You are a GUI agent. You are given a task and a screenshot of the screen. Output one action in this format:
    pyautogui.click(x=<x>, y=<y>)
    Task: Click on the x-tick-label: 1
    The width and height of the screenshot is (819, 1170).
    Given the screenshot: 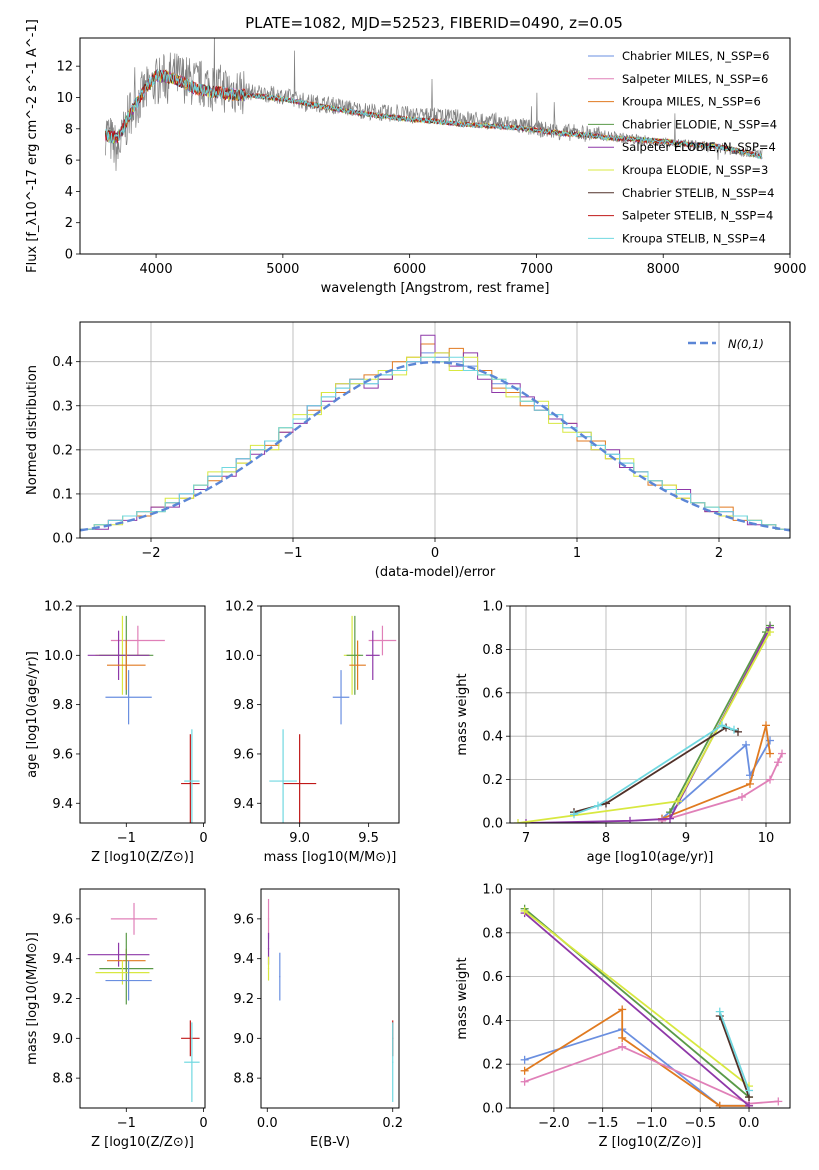 What is the action you would take?
    pyautogui.click(x=577, y=553)
    